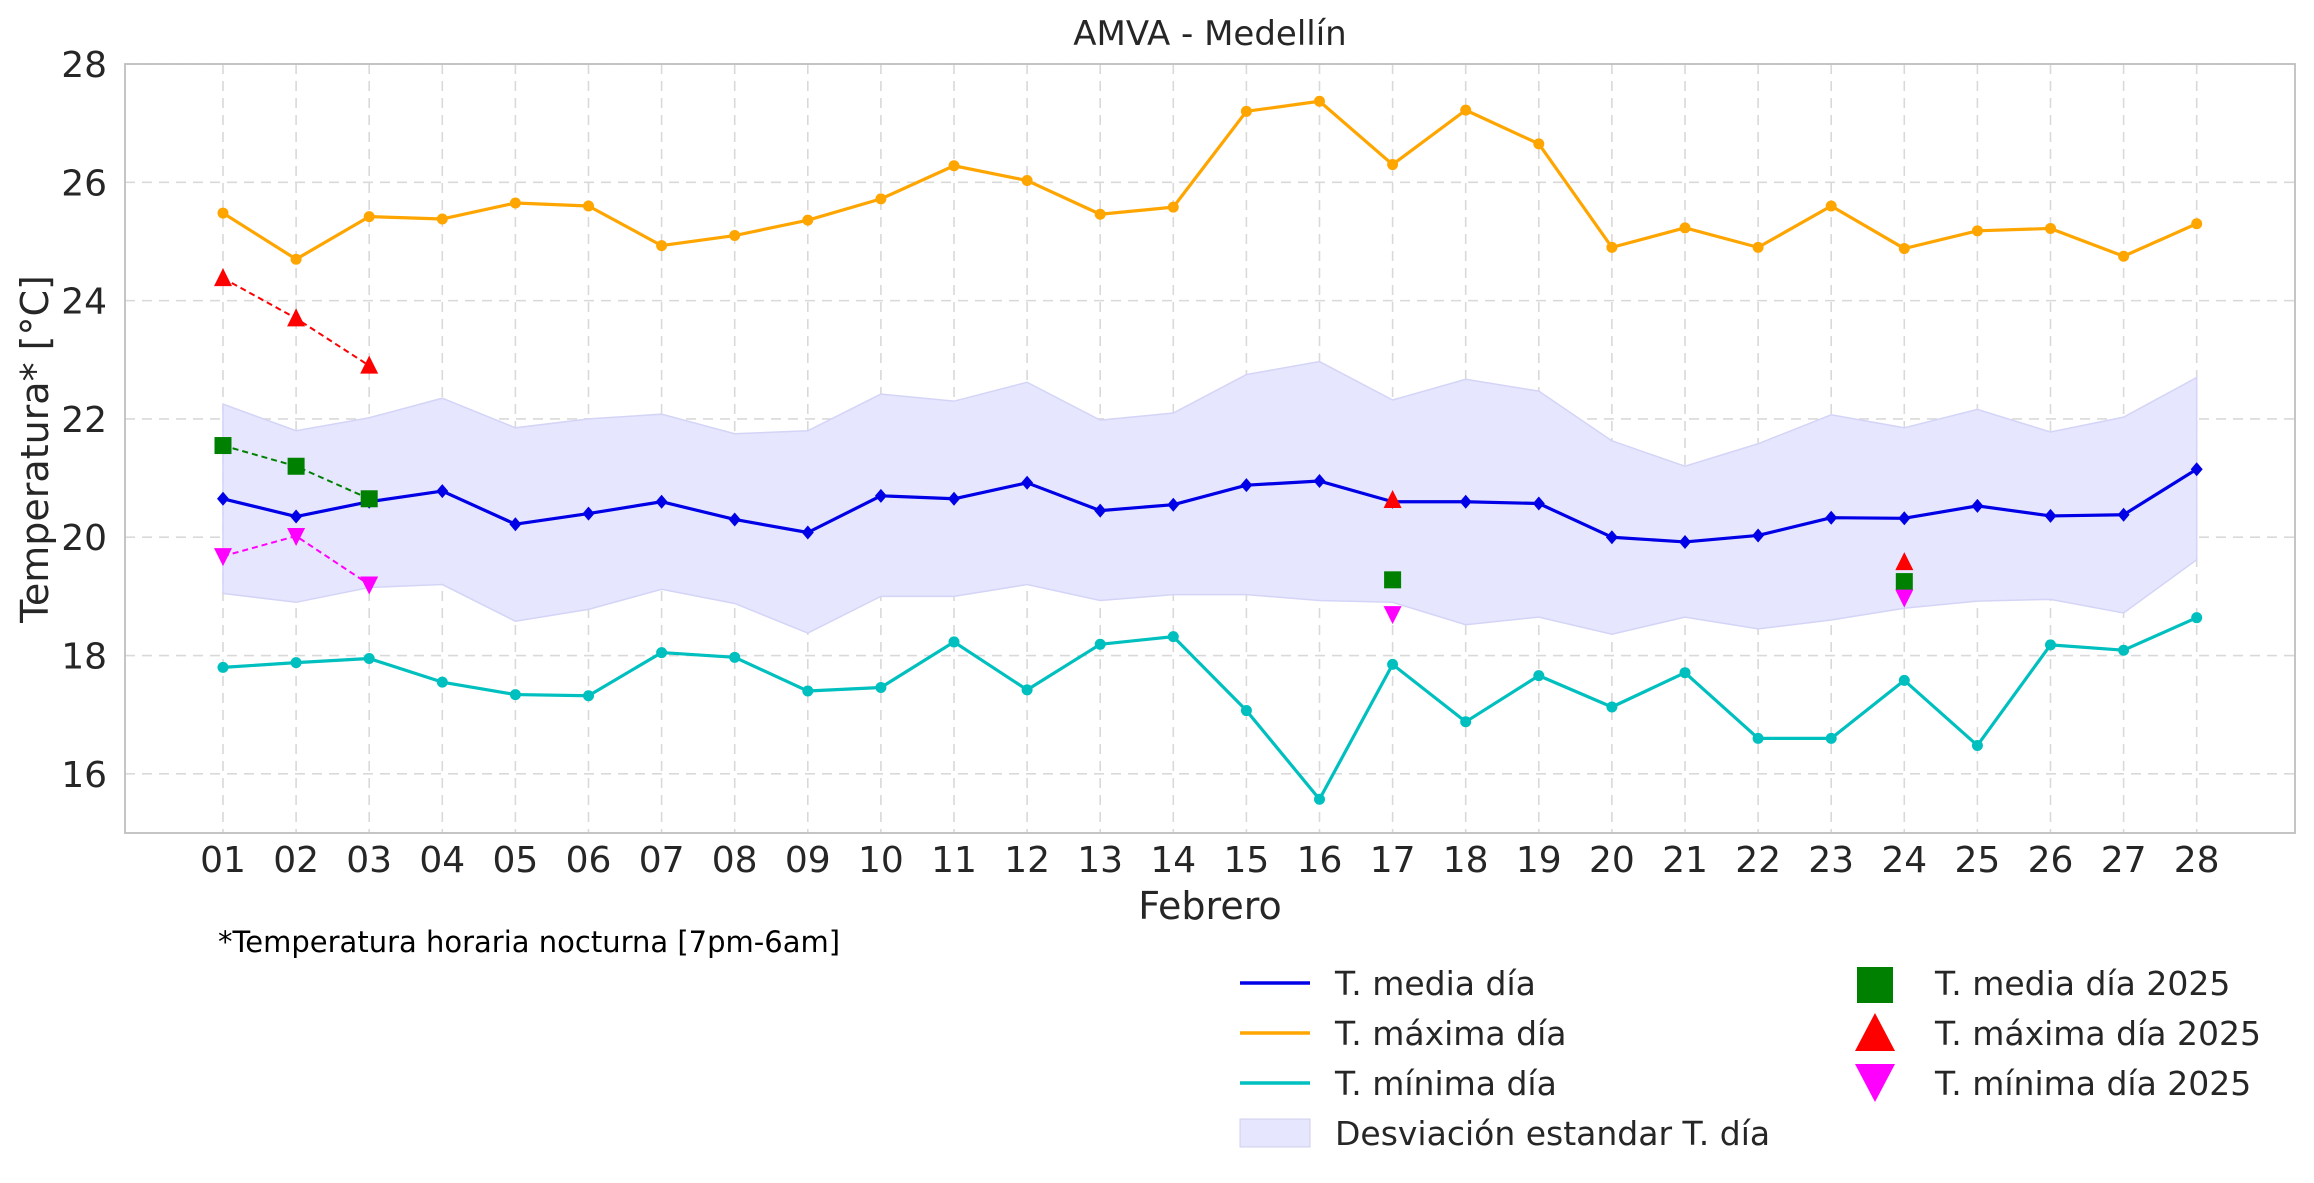  I want to click on y-tick-16: 16, so click(84, 775).